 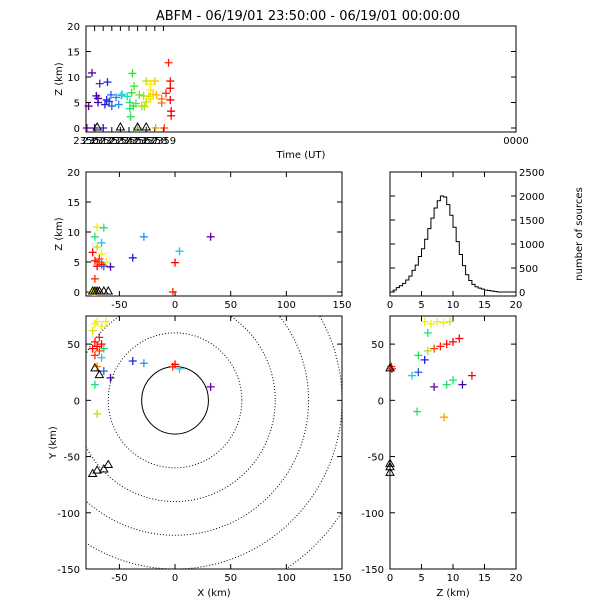 I want to click on x-z-ytick-label: 5, so click(x=77, y=263).